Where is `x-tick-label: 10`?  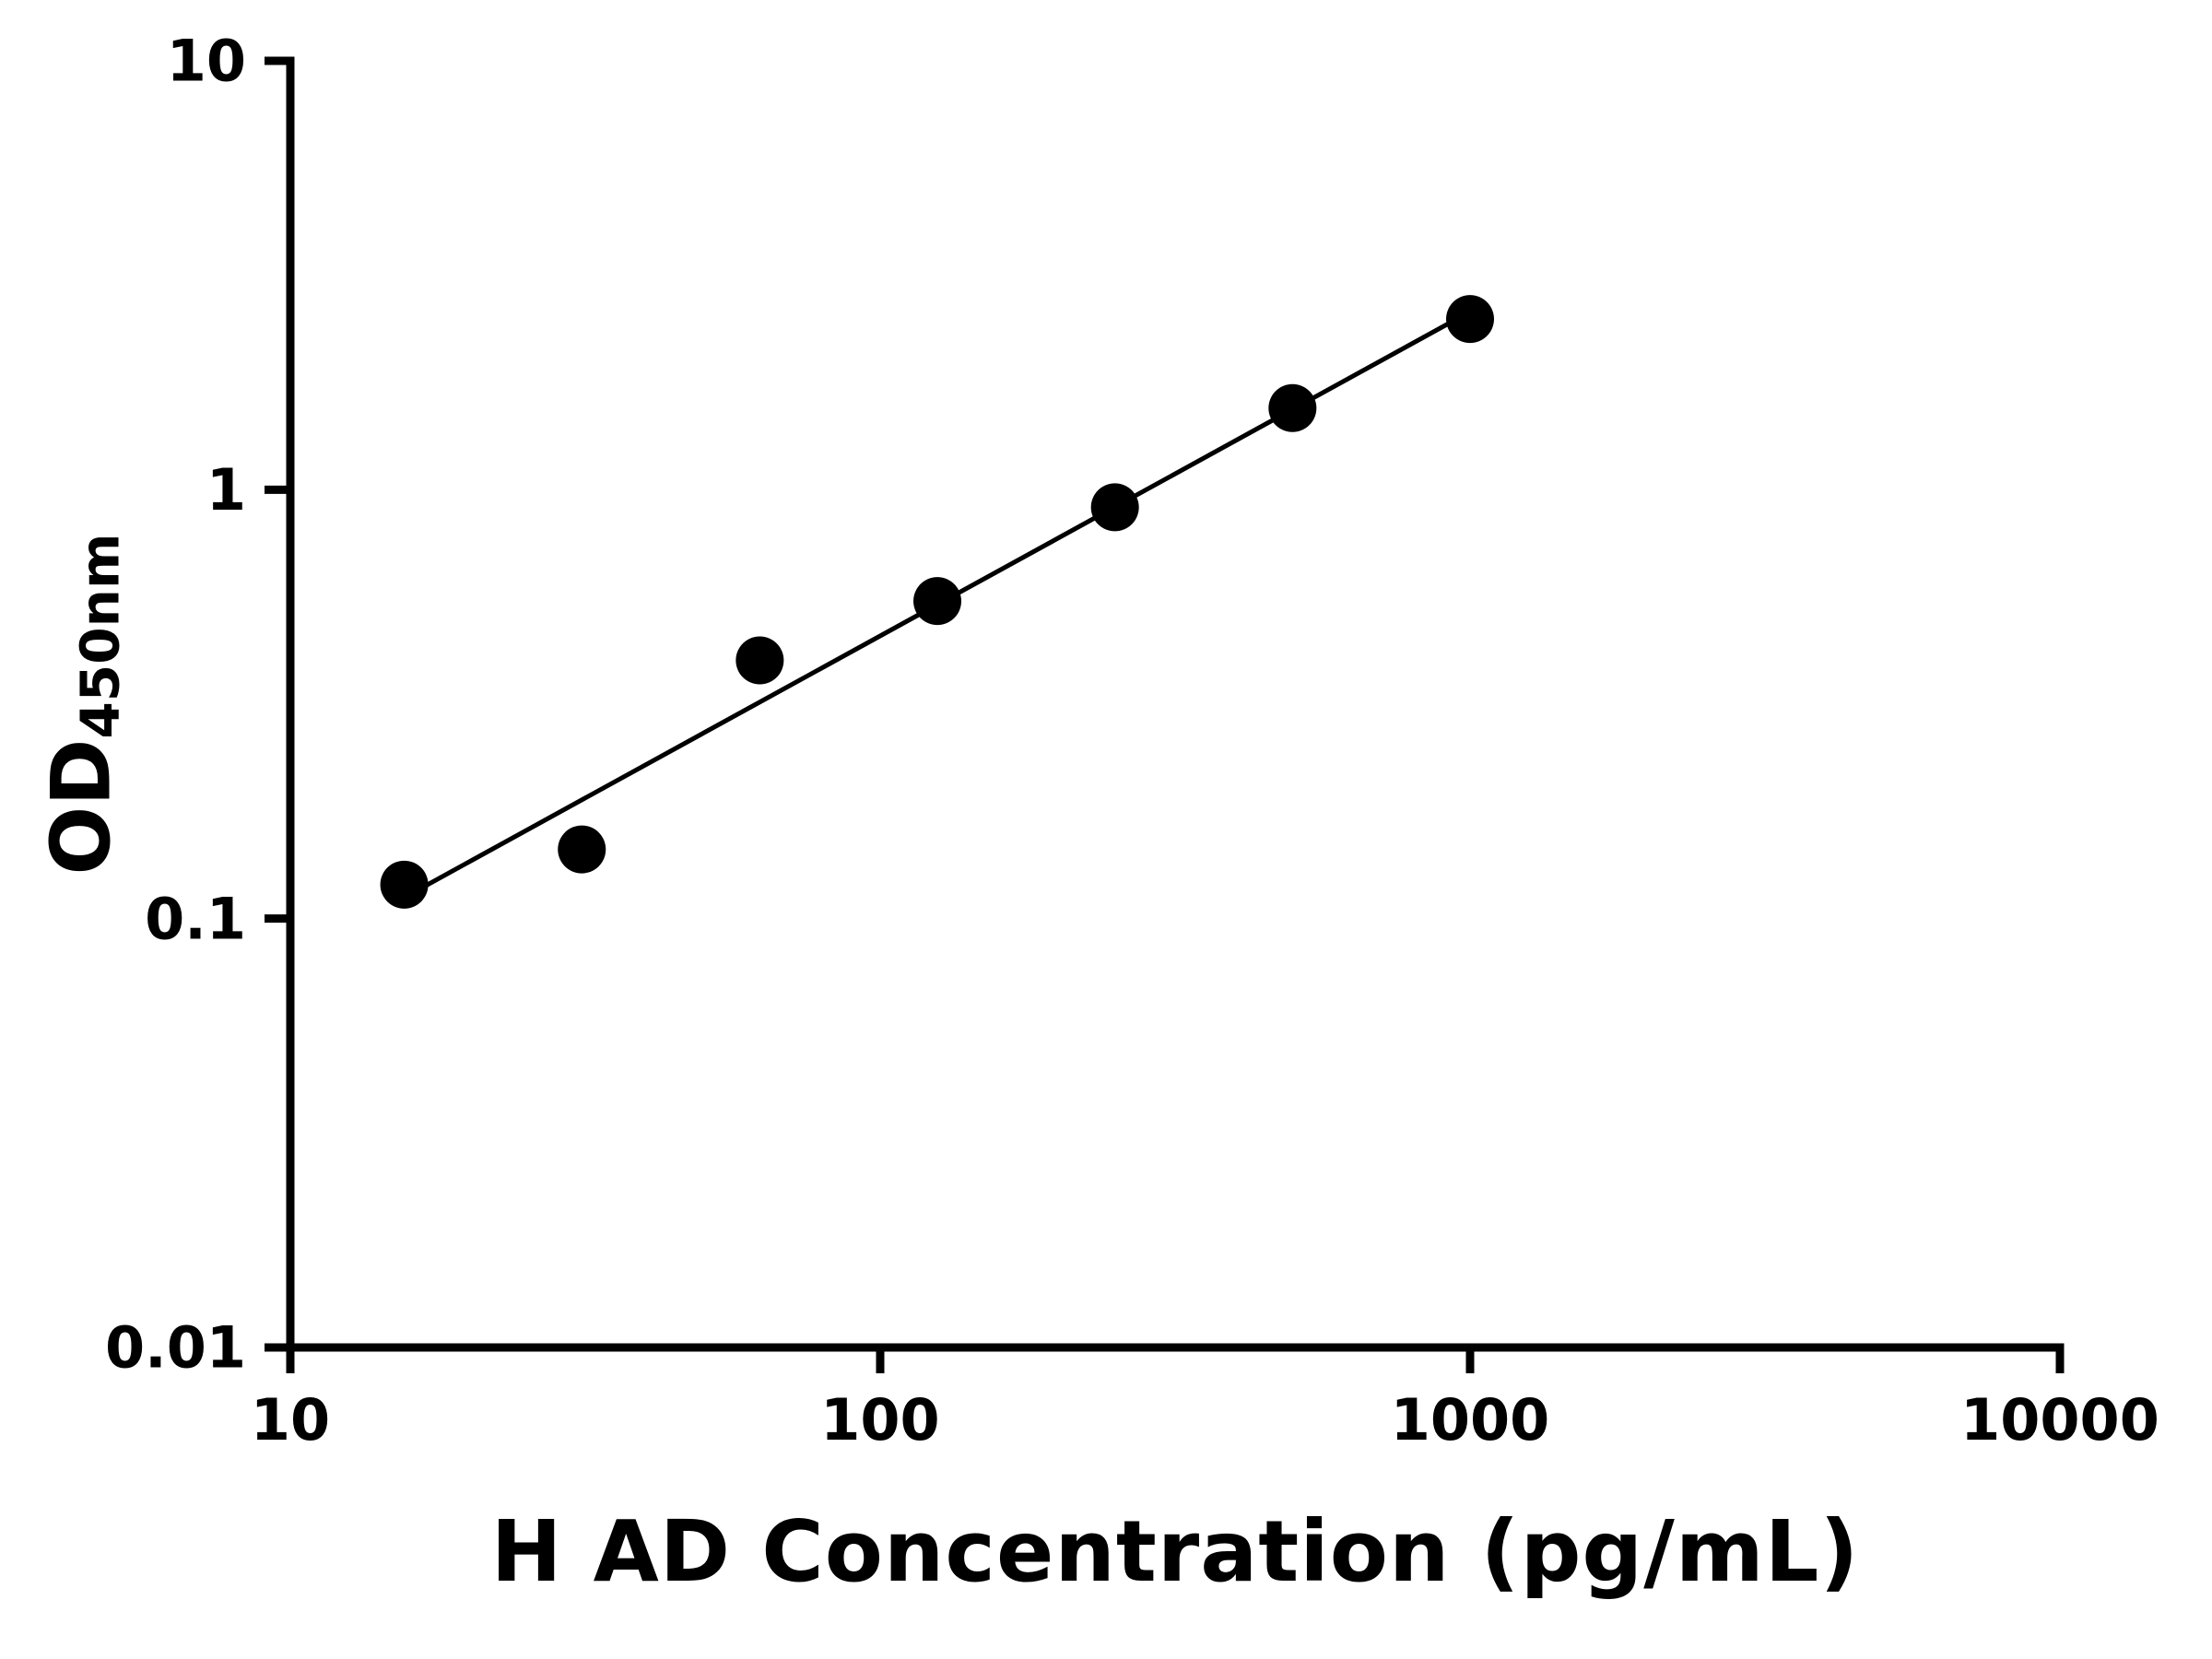
x-tick-label: 10 is located at coordinates (290, 1419).